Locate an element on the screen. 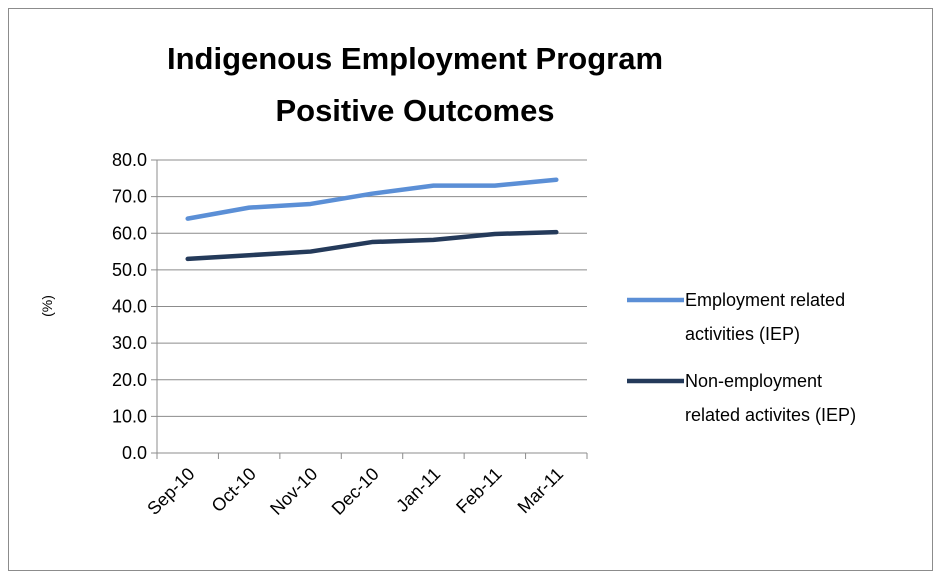 The height and width of the screenshot is (581, 943). x-tick-label-1: Oct-10 is located at coordinates (234, 490).